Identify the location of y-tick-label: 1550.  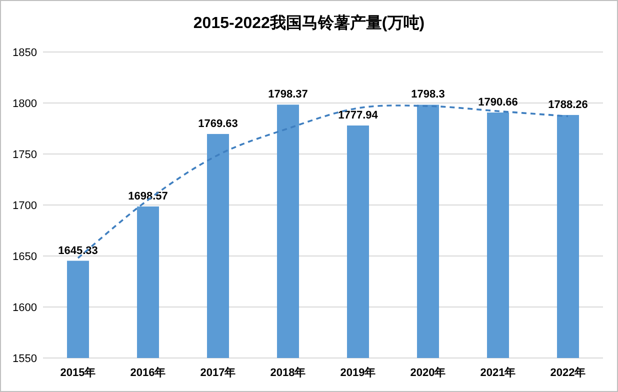
(24, 359).